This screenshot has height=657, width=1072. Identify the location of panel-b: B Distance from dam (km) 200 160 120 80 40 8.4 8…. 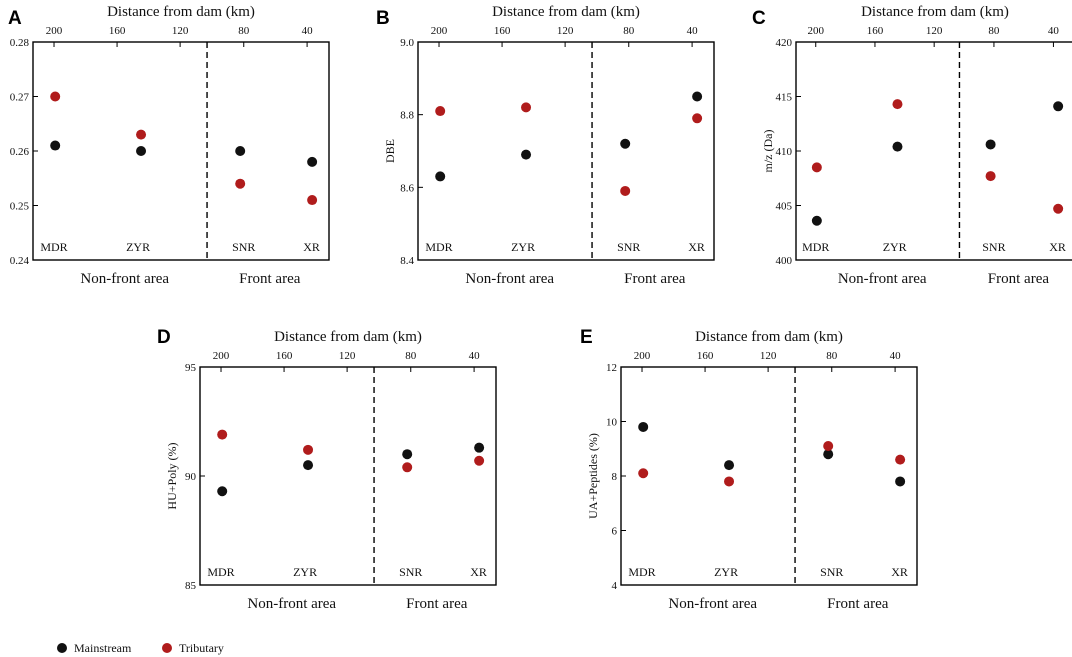
(545, 145).